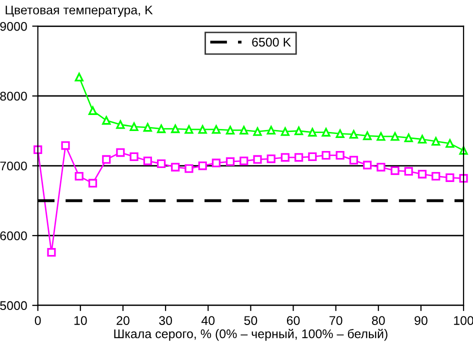 The image size is (473, 349). Describe the element at coordinates (271, 42) in the screenshot. I see `legend-label: 6500 K` at that location.